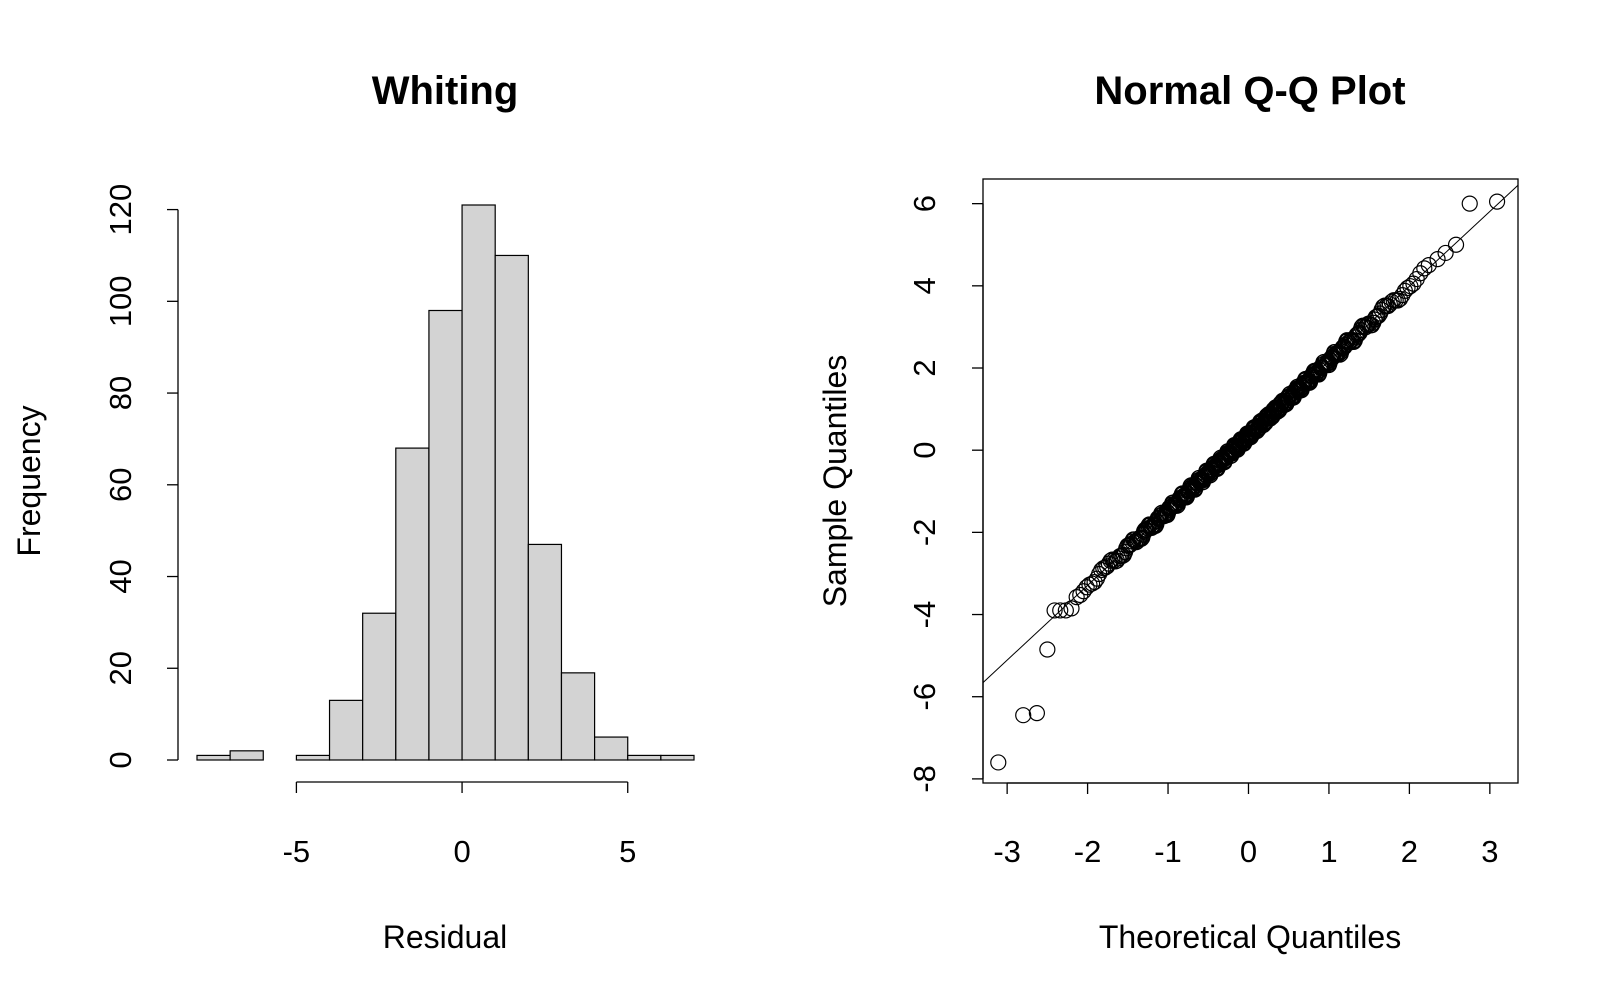  I want to click on histogram-y-tick-label: 0, so click(120, 759).